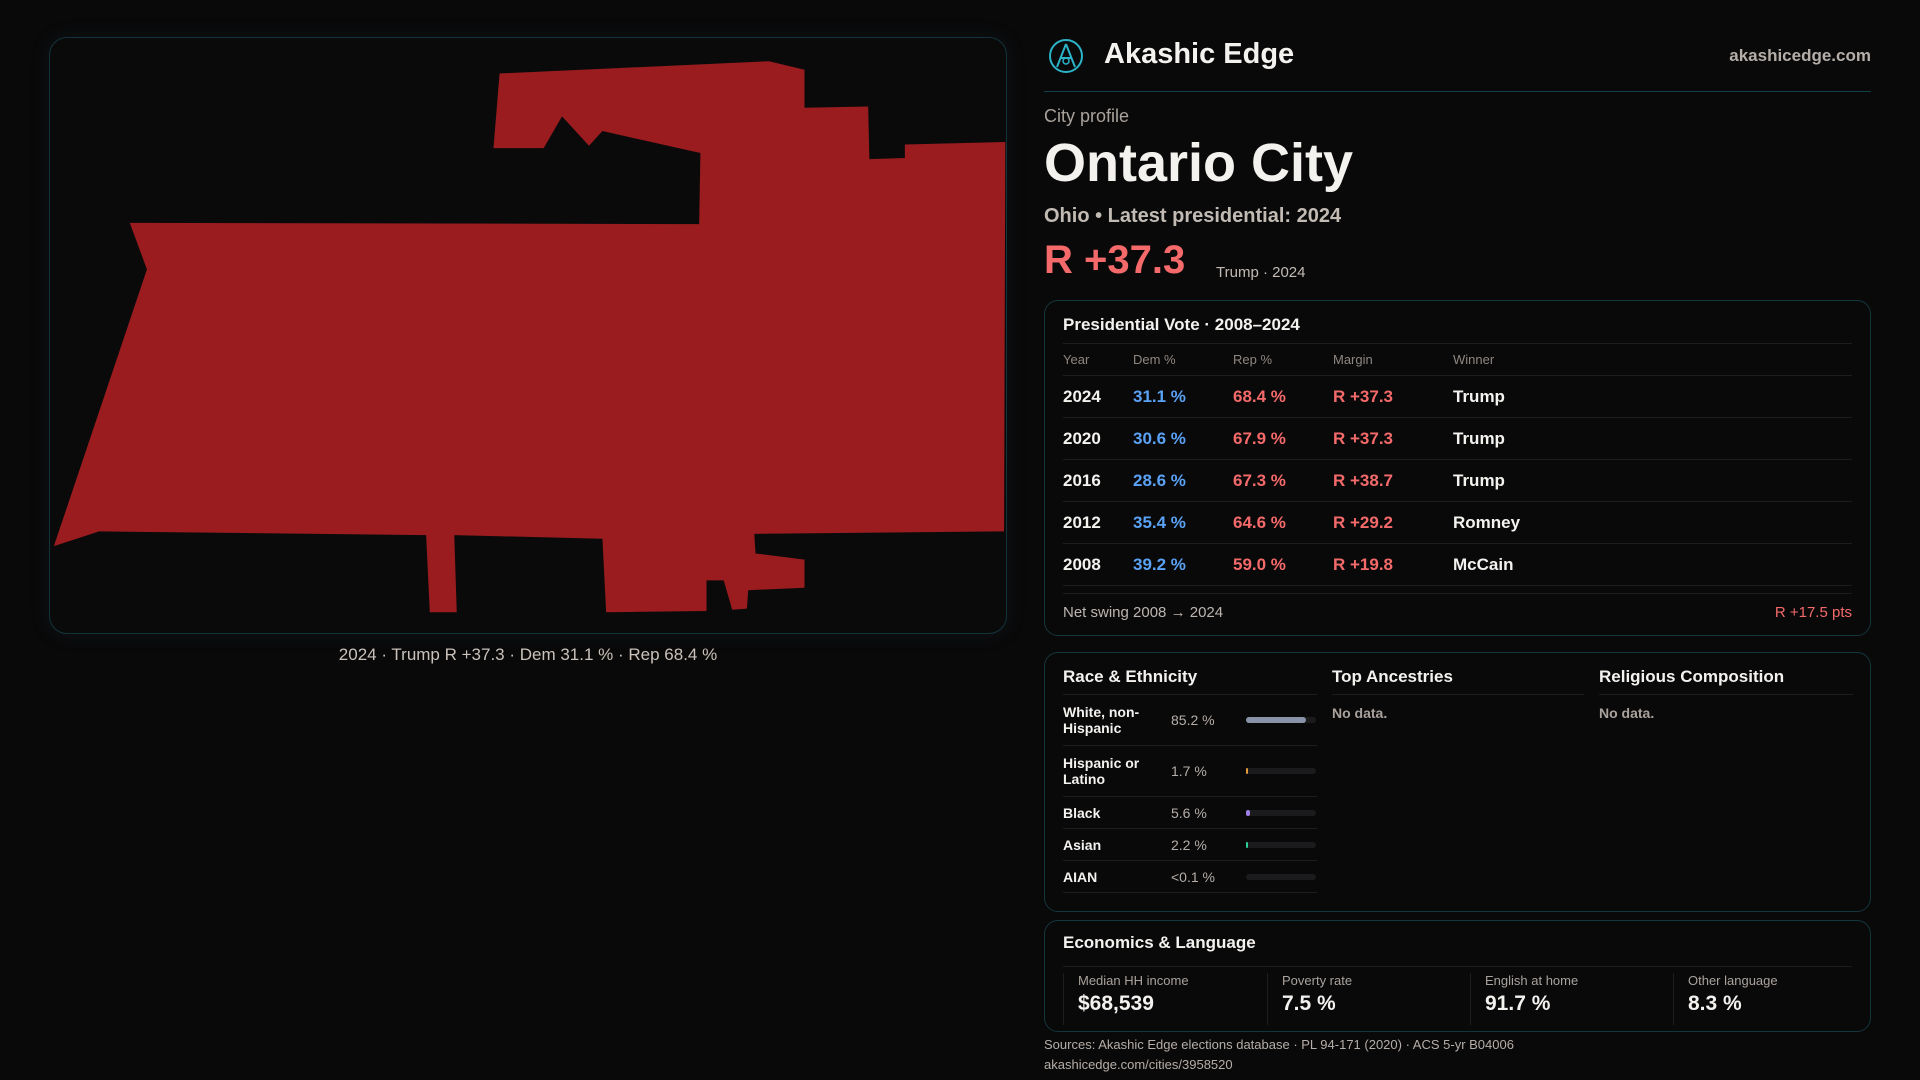  Describe the element at coordinates (1726, 674) in the screenshot. I see `religion-title: Religious Composition` at that location.